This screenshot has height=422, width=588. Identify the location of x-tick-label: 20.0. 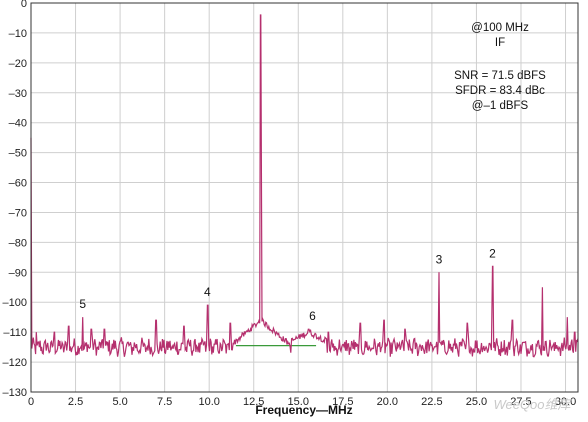
(387, 402).